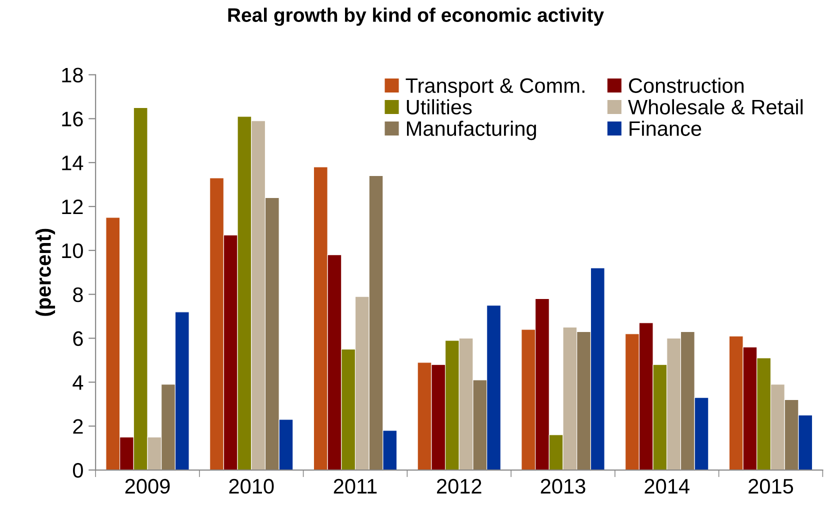 This screenshot has width=831, height=512. What do you see at coordinates (471, 130) in the screenshot?
I see `legend-label: Manufacturing` at bounding box center [471, 130].